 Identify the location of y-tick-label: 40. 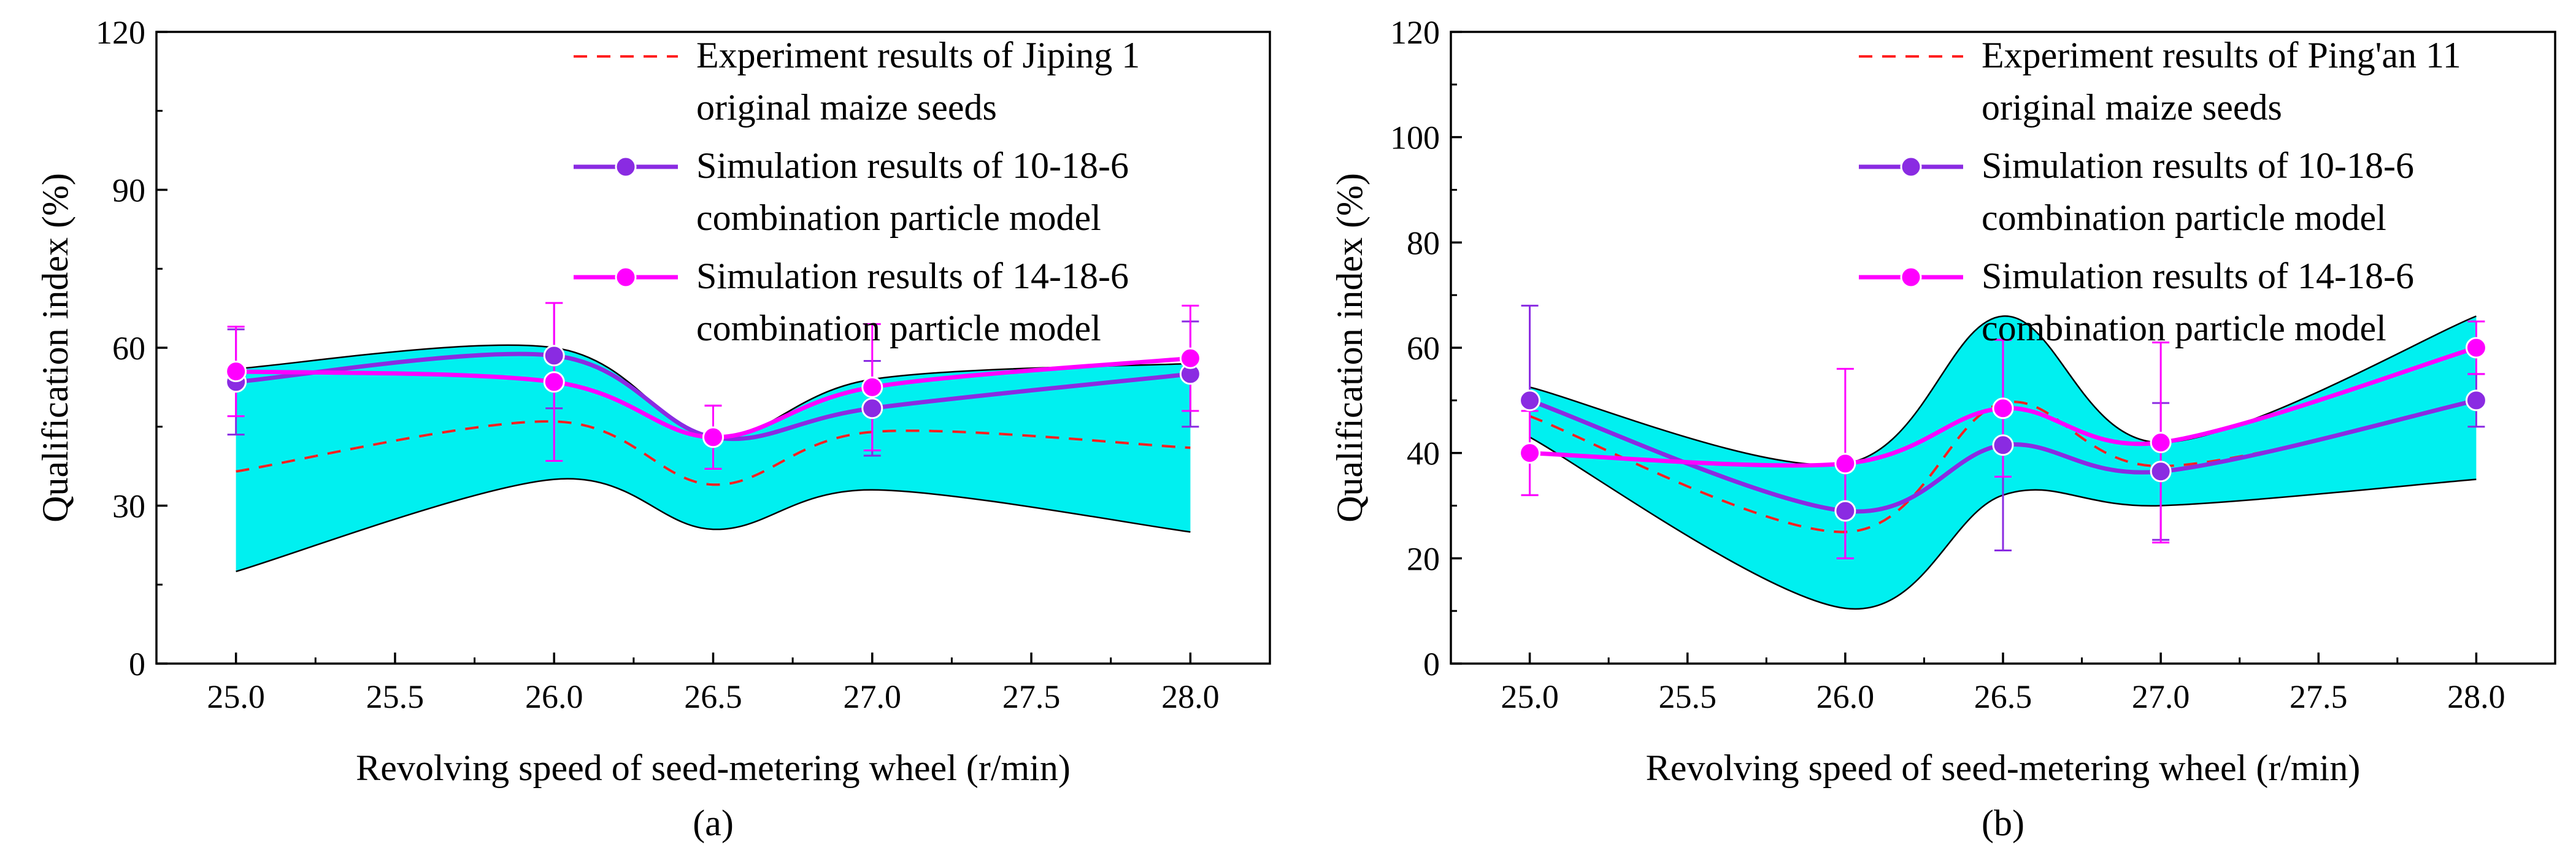
(1423, 453).